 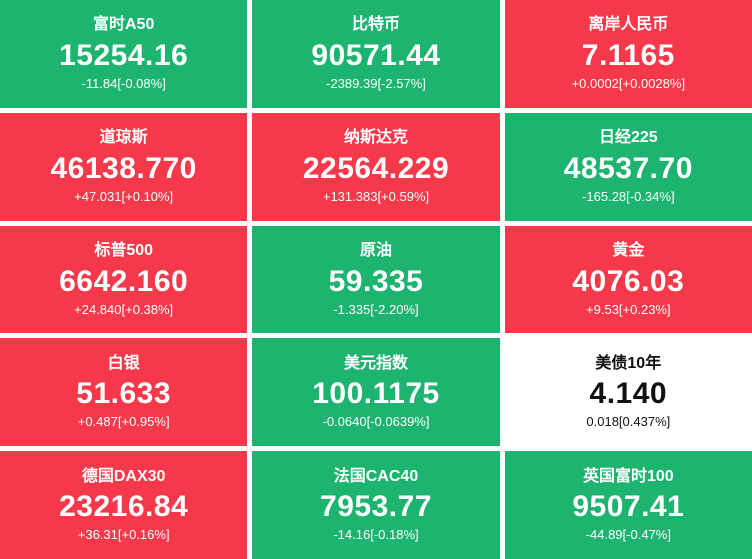 What do you see at coordinates (628, 84) in the screenshot?
I see `instrument-change: +0.0002[+0.0028%]` at bounding box center [628, 84].